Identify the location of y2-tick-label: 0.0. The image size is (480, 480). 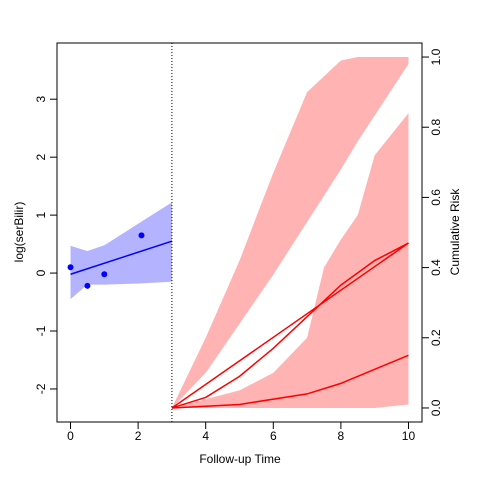
(436, 407).